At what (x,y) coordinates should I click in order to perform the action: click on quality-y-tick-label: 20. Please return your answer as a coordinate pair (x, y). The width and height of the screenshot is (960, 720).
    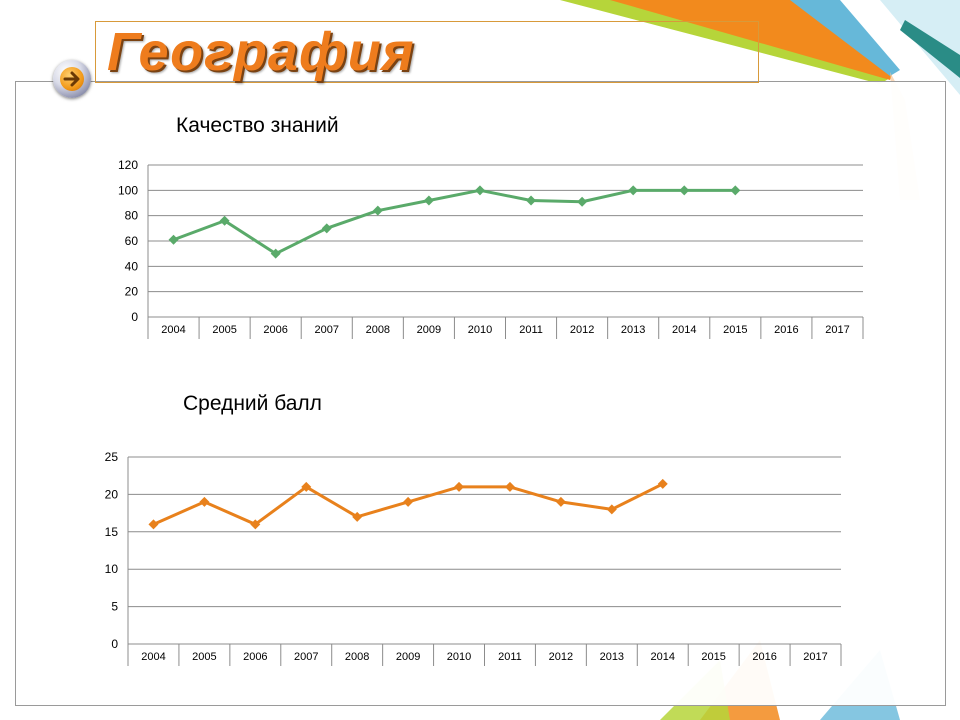
    Looking at the image, I should click on (132, 292).